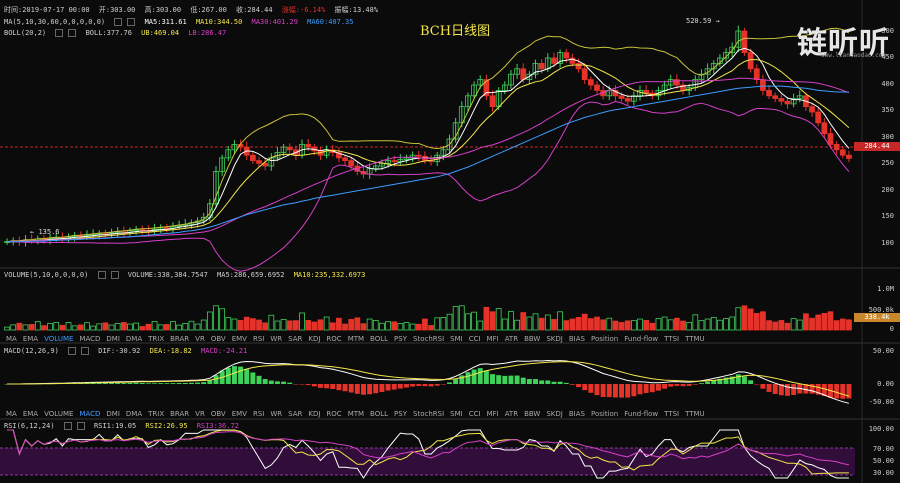 This screenshot has width=900, height=483. I want to click on info-change: 涨幅:-6.14%, so click(303, 10).